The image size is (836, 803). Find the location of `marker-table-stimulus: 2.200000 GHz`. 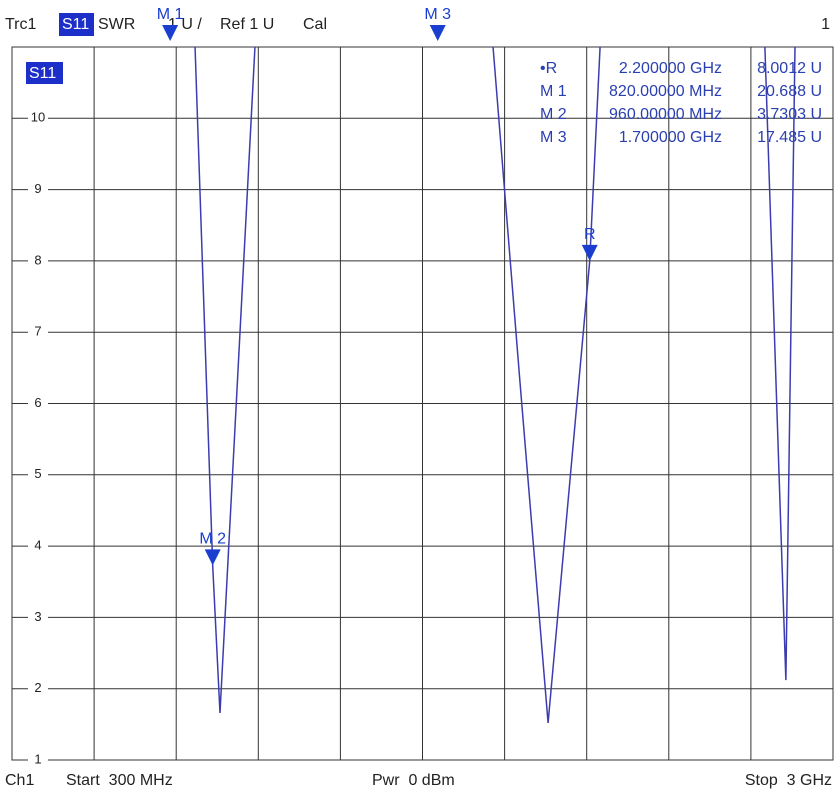

marker-table-stimulus: 2.200000 GHz is located at coordinates (670, 68).